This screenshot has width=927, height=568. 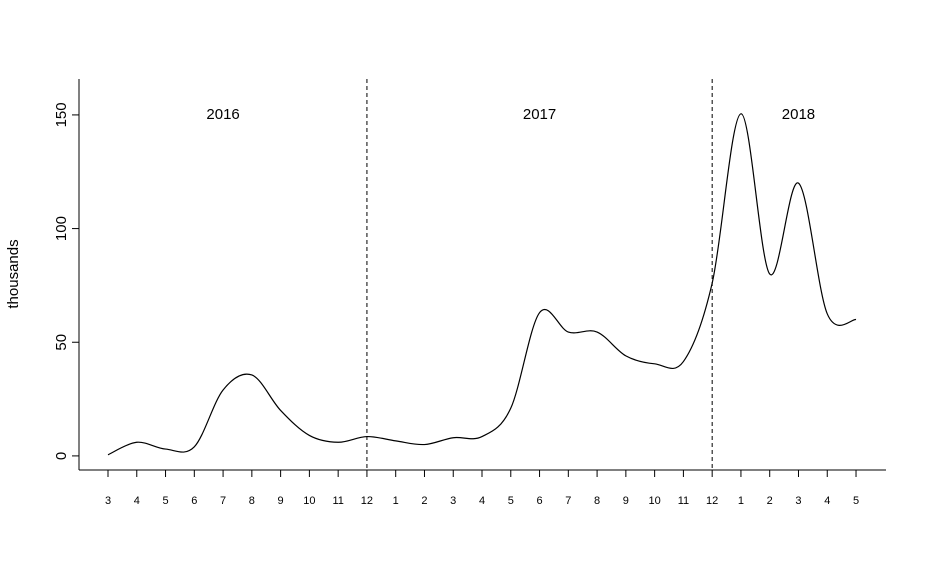 What do you see at coordinates (13, 273) in the screenshot?
I see `y-axis-label: thousands` at bounding box center [13, 273].